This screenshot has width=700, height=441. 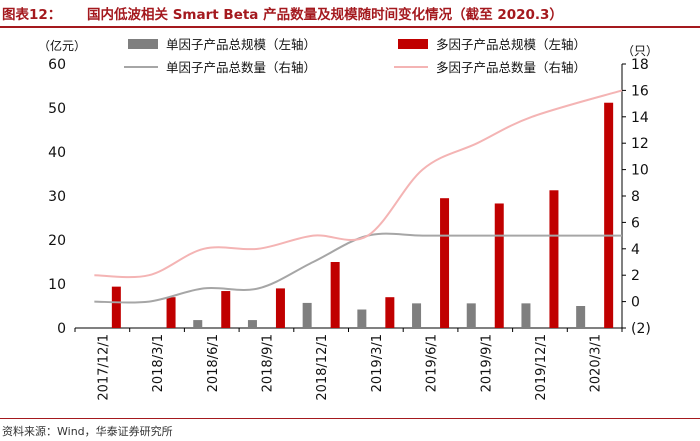 I want to click on x-tick-label: 2019/12/1, so click(x=541, y=367).